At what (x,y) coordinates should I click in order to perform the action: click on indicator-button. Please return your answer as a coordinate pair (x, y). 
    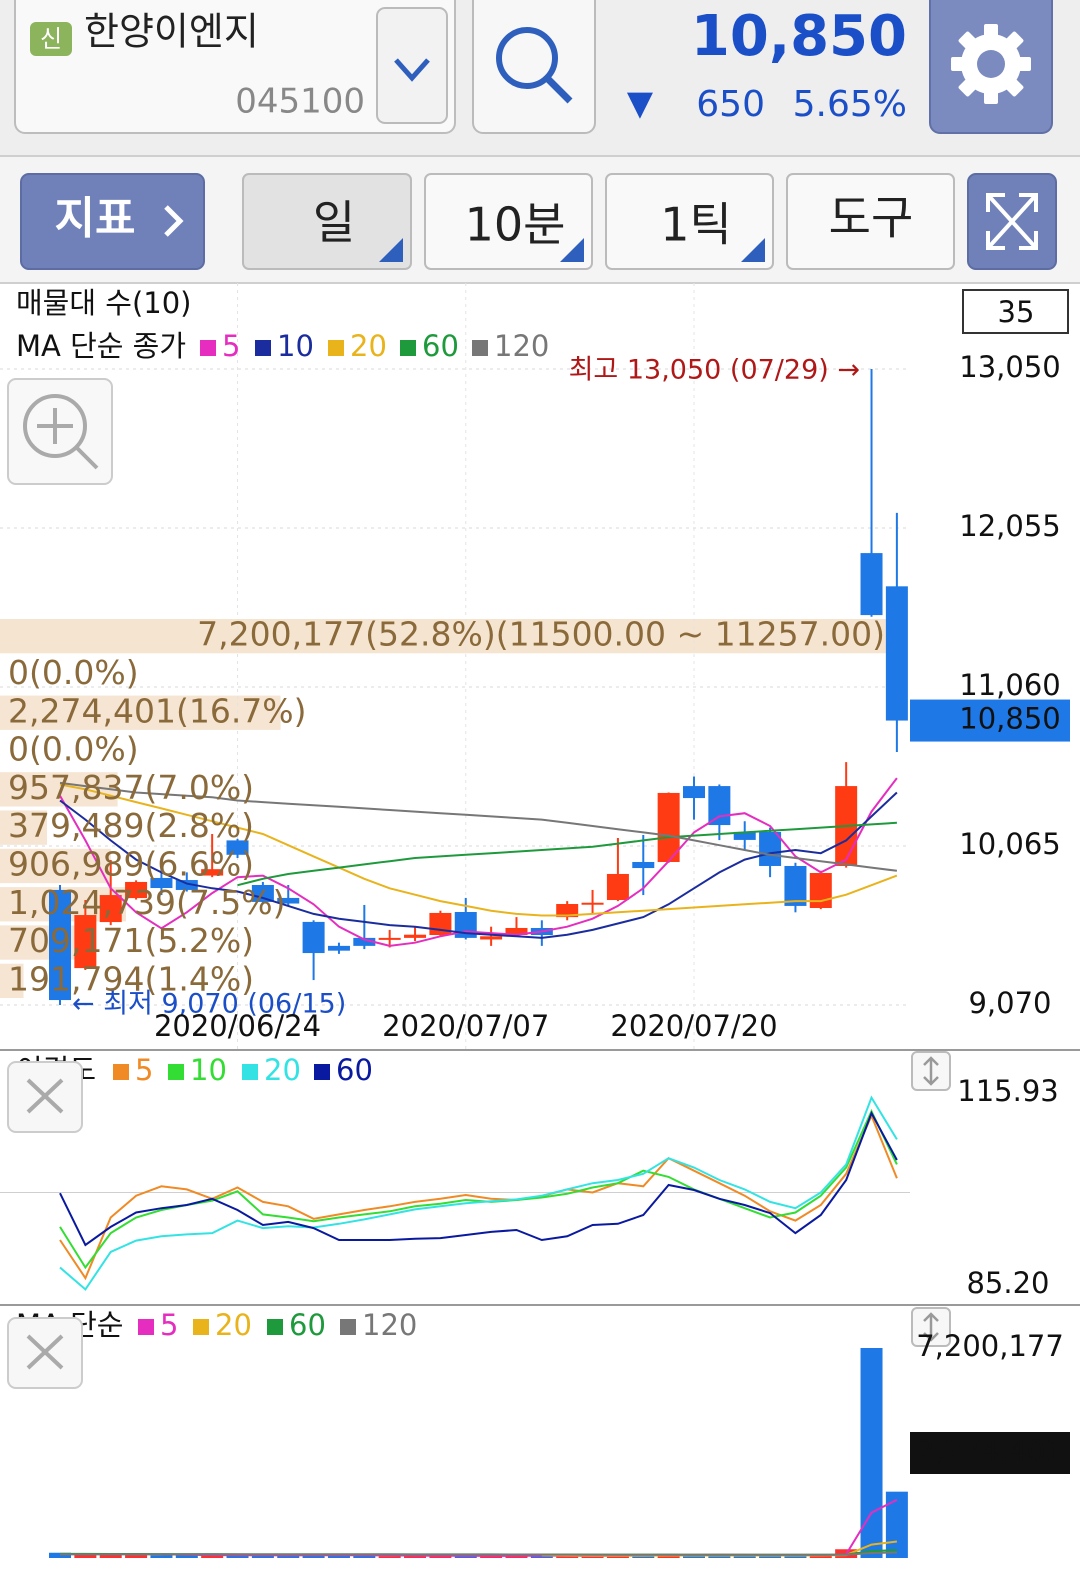
    Looking at the image, I should click on (112, 221).